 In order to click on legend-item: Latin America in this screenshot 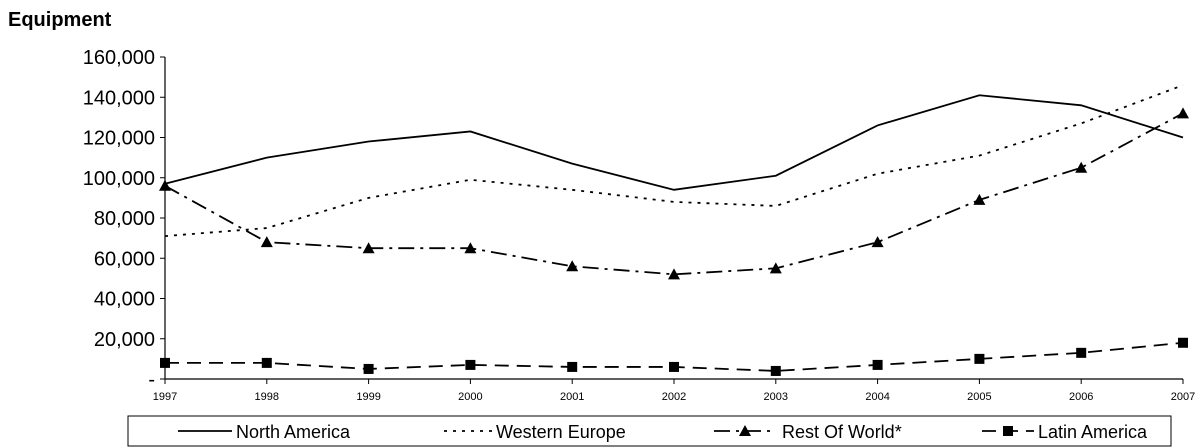, I will do `click(1065, 432)`.